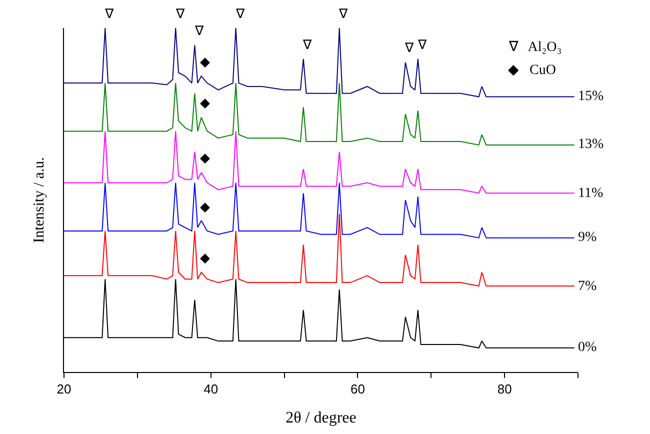 The width and height of the screenshot is (650, 434). What do you see at coordinates (357, 389) in the screenshot?
I see `x-tick-label: 60` at bounding box center [357, 389].